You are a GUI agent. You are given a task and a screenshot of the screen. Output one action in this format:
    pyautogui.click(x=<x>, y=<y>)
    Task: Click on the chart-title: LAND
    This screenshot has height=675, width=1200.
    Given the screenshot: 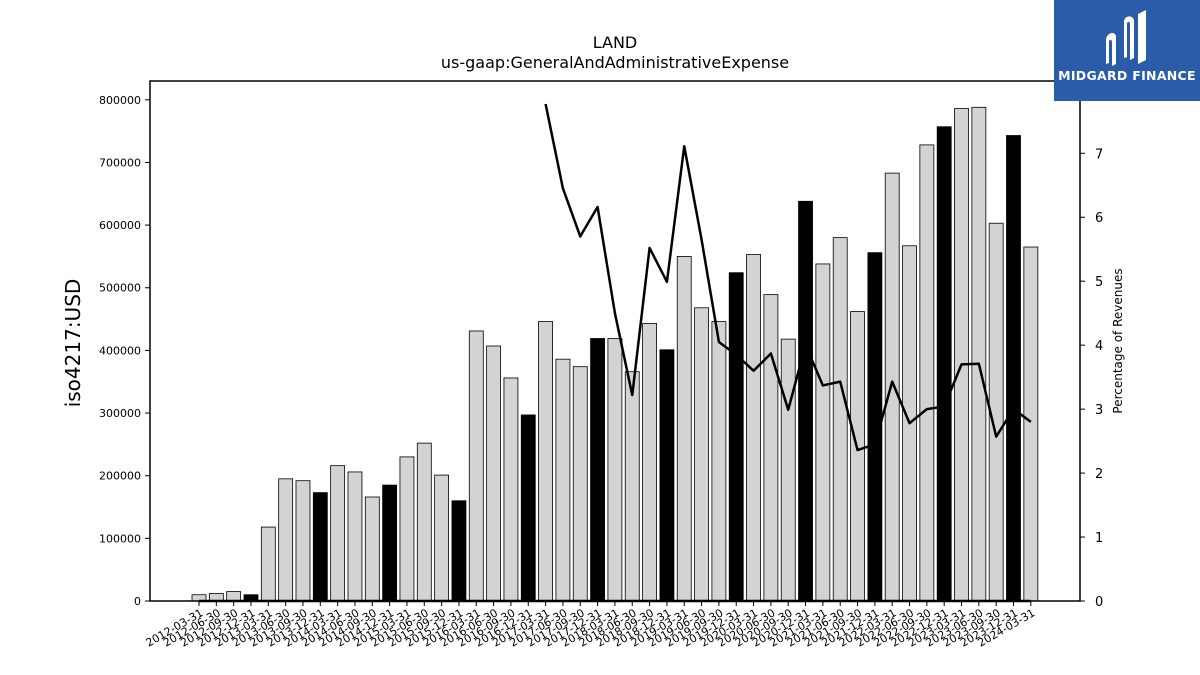 What is the action you would take?
    pyautogui.click(x=615, y=42)
    